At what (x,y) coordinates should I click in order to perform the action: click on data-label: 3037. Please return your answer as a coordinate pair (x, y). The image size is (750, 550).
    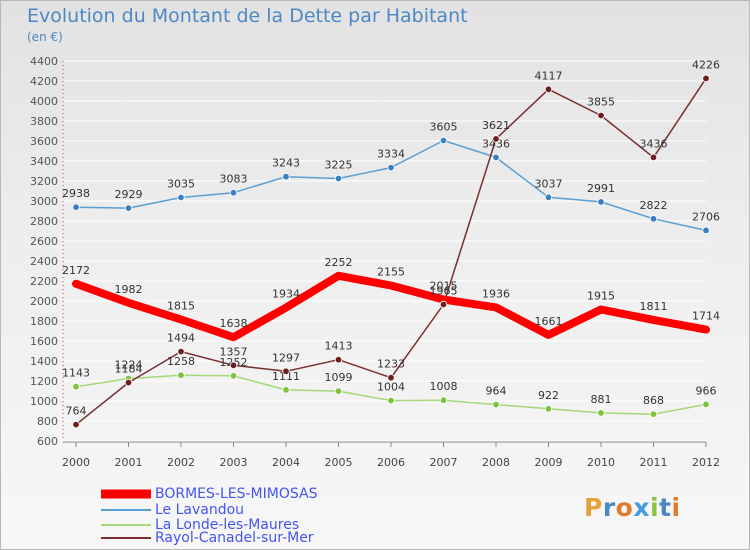
    Looking at the image, I should click on (549, 183).